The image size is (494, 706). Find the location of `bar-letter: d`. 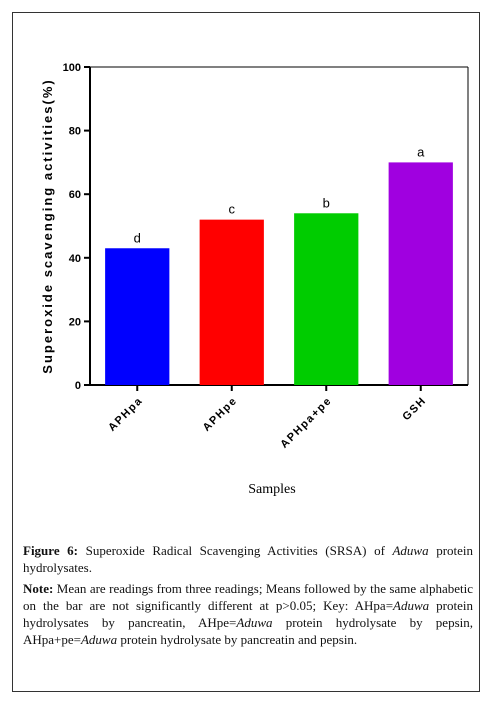

bar-letter: d is located at coordinates (137, 237).